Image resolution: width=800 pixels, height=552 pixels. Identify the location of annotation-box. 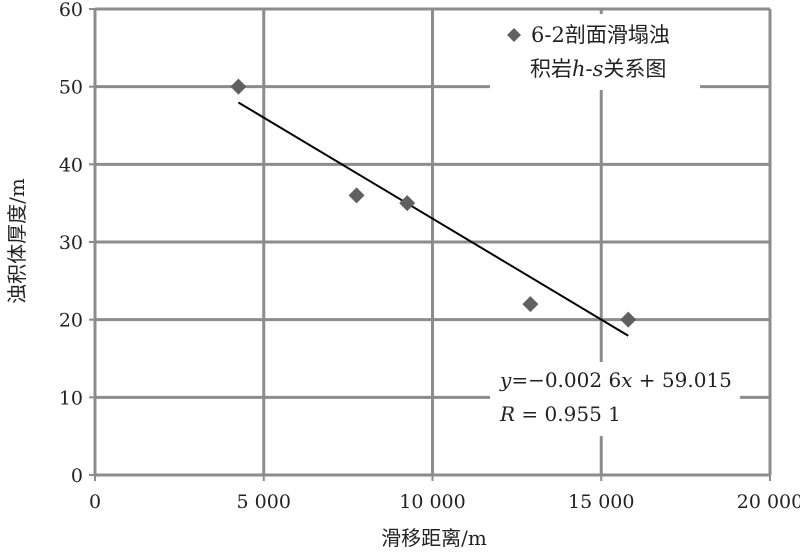
(615, 399).